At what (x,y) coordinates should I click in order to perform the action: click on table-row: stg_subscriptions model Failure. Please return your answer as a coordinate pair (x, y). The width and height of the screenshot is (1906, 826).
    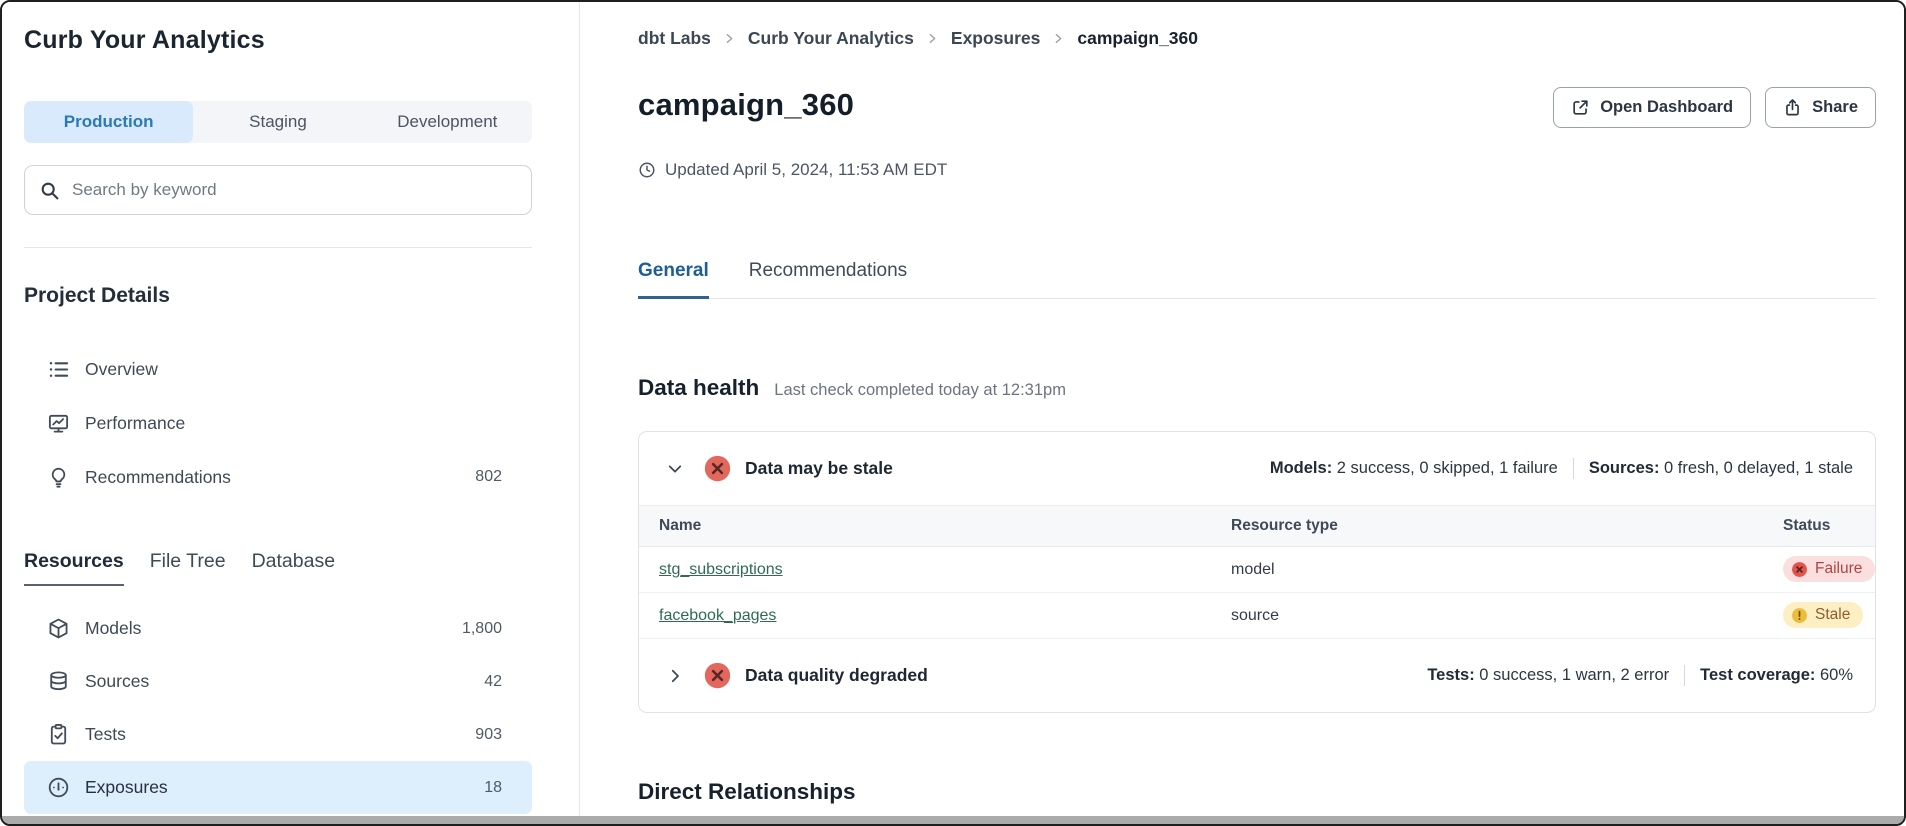
    Looking at the image, I should click on (1257, 570).